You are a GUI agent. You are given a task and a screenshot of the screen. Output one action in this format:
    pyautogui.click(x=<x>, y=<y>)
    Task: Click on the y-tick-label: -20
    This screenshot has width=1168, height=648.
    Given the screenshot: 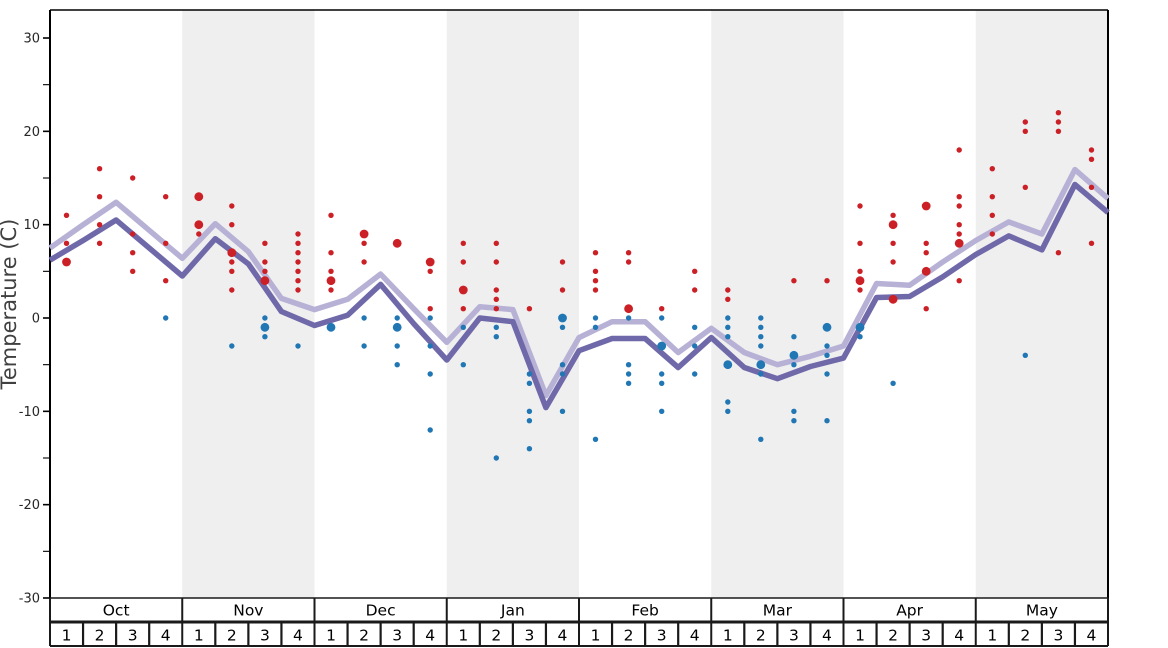 What is the action you would take?
    pyautogui.click(x=29, y=505)
    